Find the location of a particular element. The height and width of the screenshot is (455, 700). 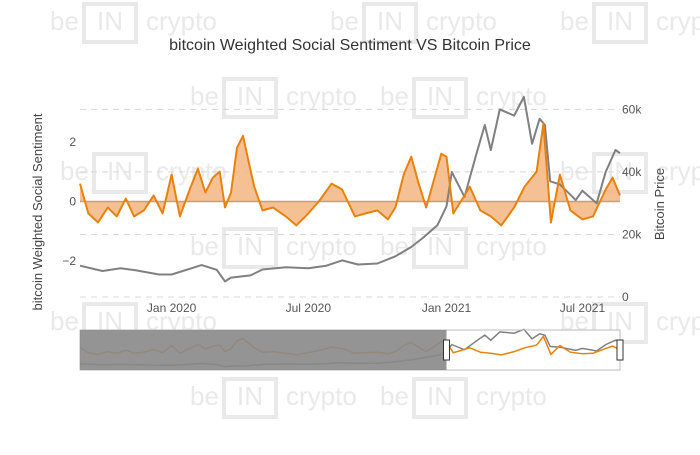

y-right-tick-label: 60k is located at coordinates (632, 109).